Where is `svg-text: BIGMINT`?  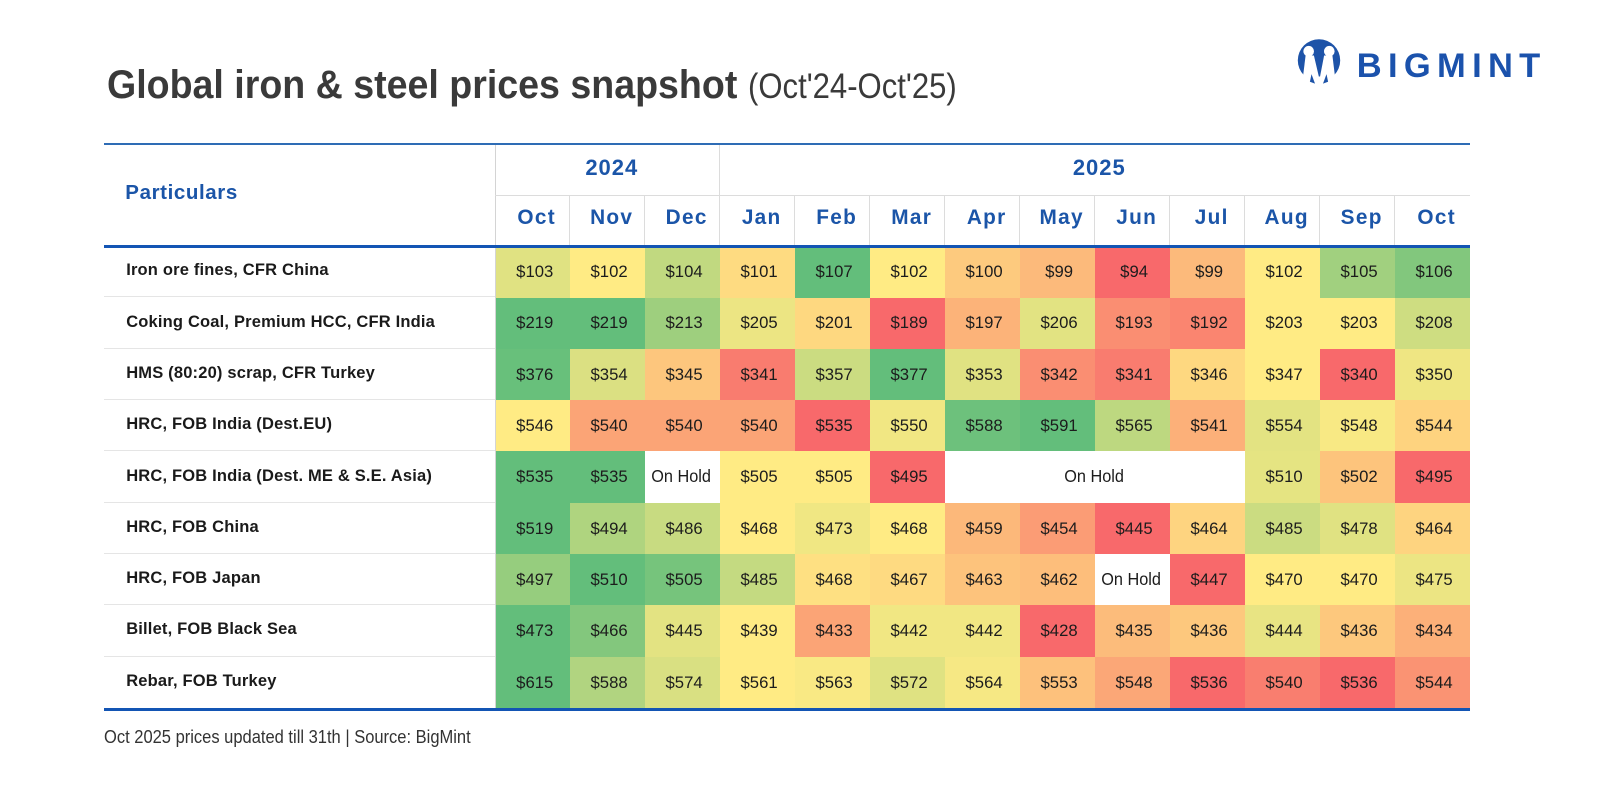
svg-text: BIGMINT is located at coordinates (1452, 66).